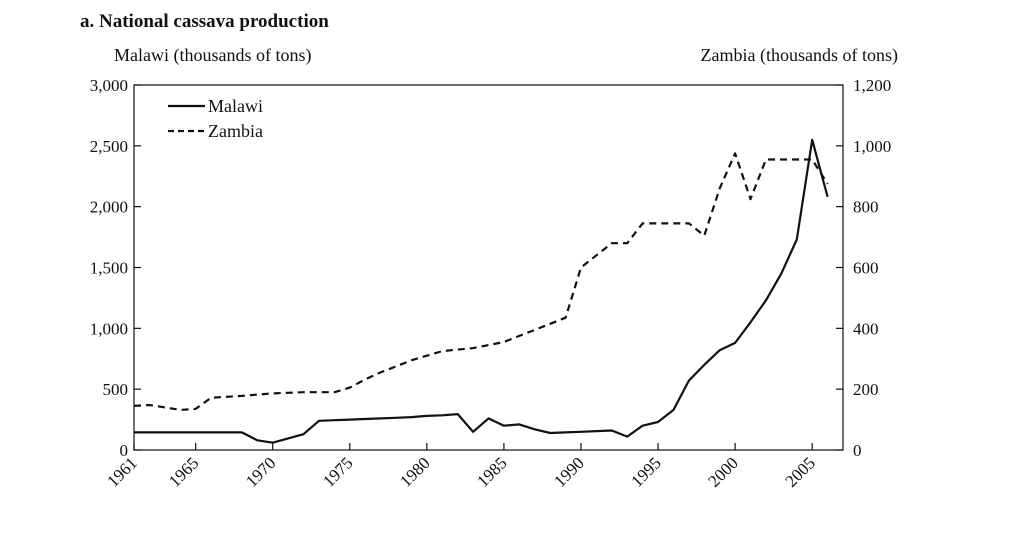 This screenshot has height=542, width=1029. What do you see at coordinates (722, 471) in the screenshot?
I see `x-tick-label: 2000` at bounding box center [722, 471].